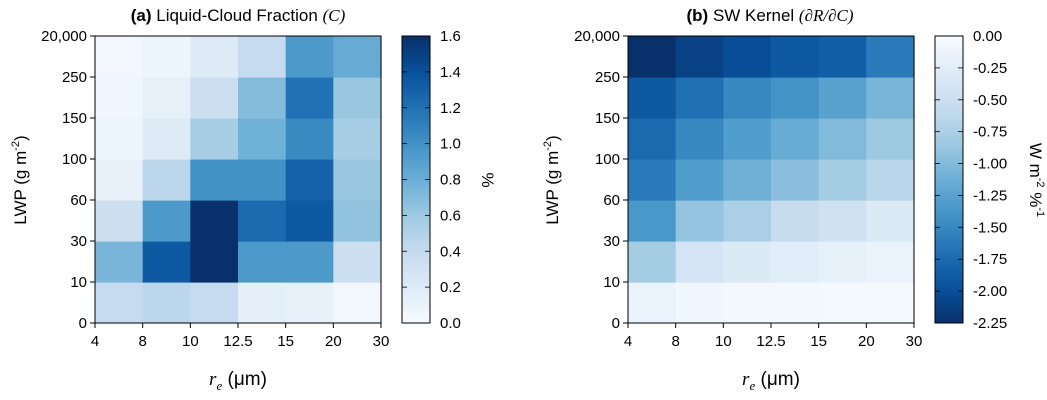  Describe the element at coordinates (74, 159) in the screenshot. I see `y-tick-label: 100` at that location.